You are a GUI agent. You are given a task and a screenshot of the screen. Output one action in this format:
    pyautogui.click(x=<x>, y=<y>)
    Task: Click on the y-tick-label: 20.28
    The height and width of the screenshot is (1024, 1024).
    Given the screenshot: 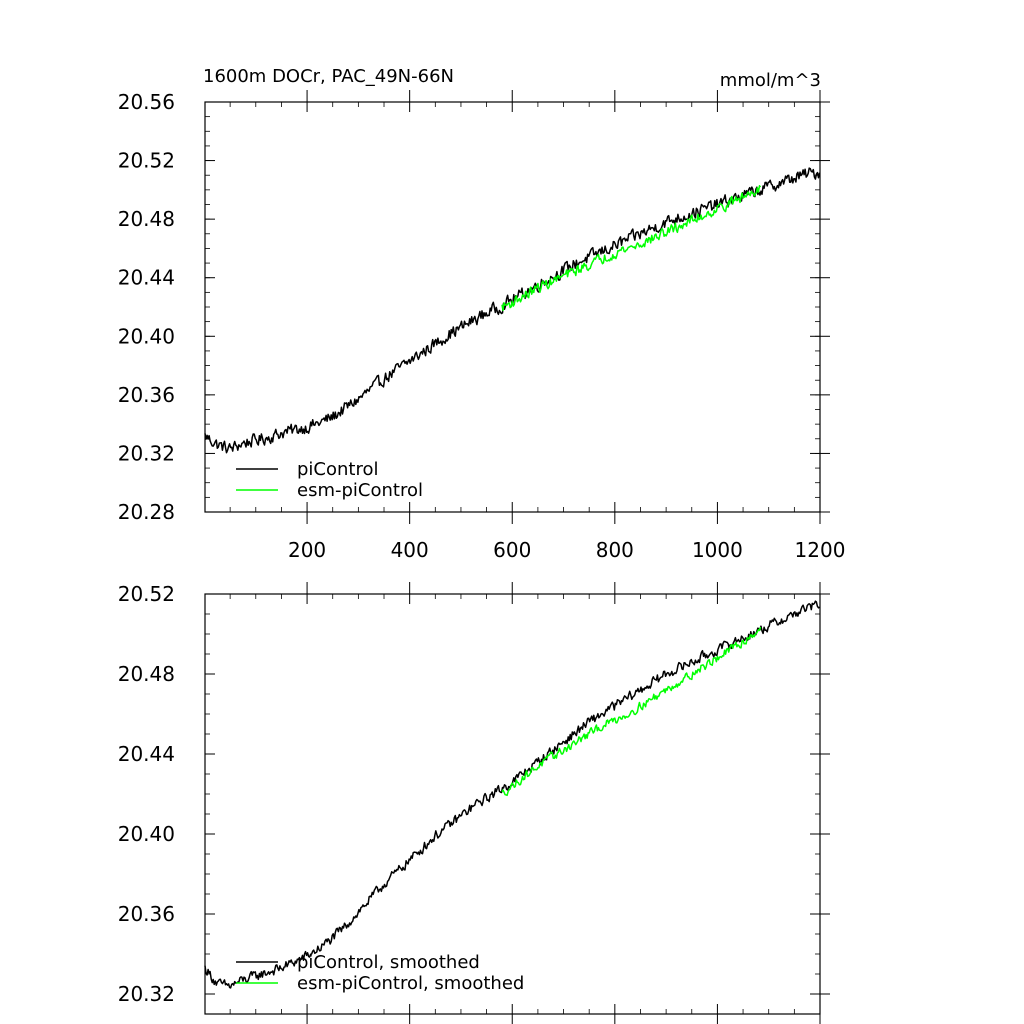 What is the action you would take?
    pyautogui.click(x=146, y=512)
    